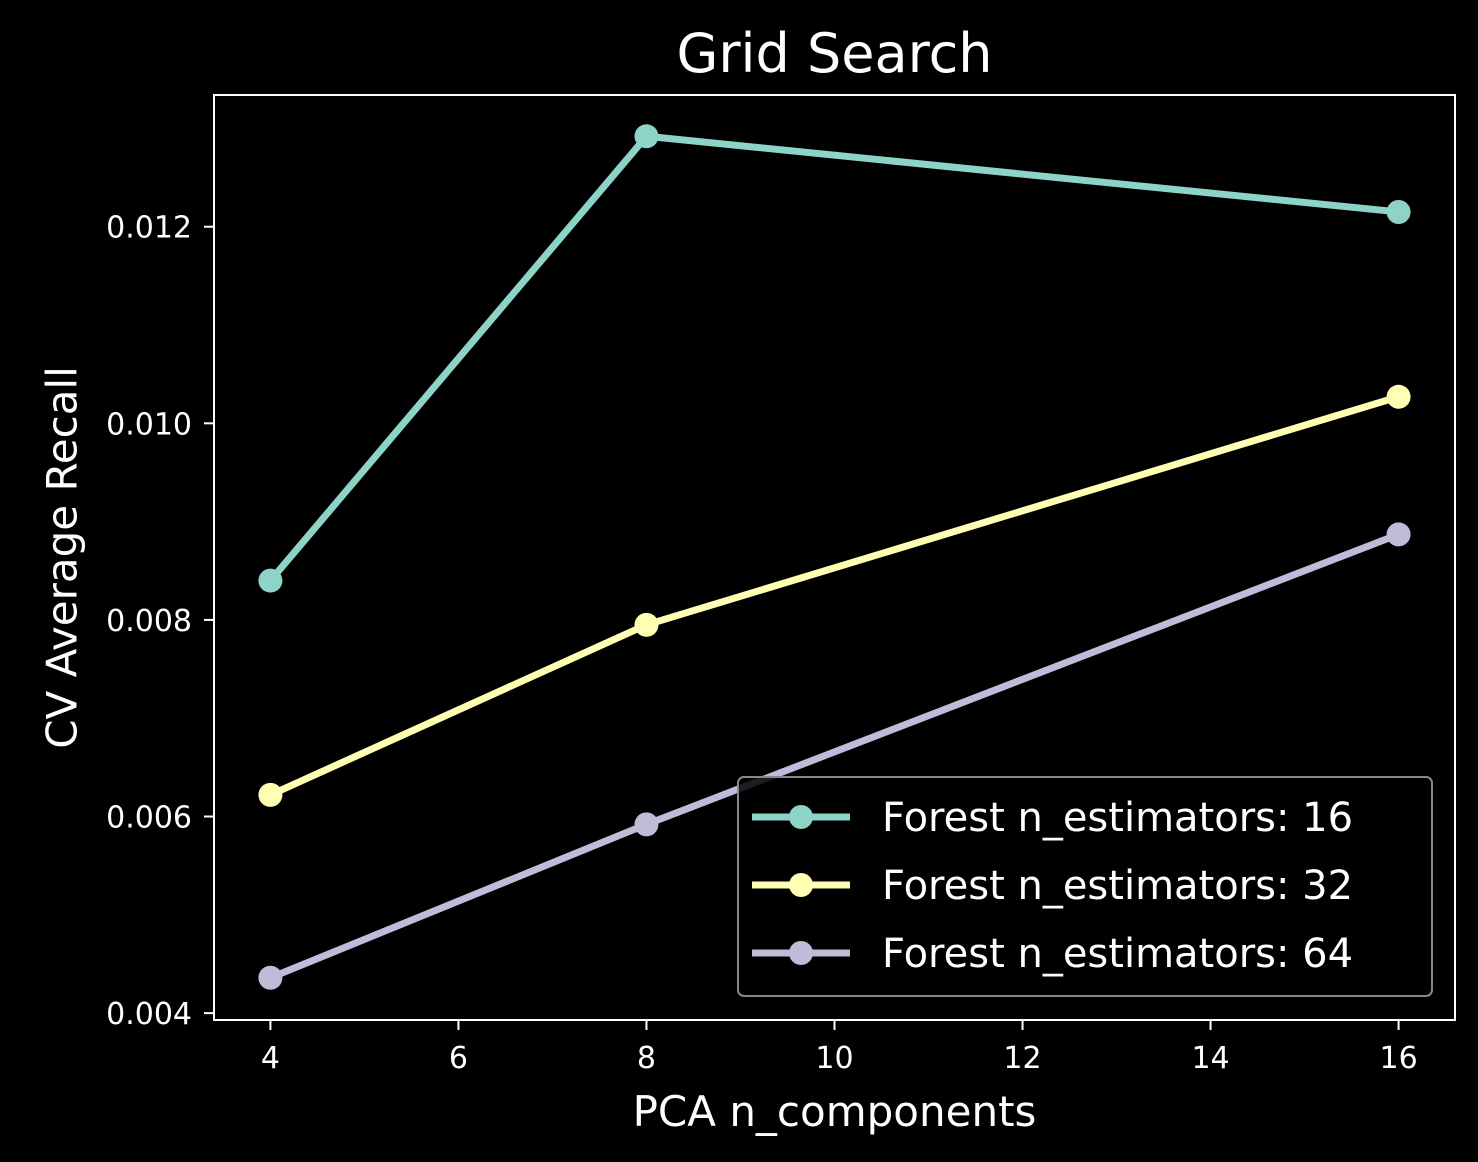  What do you see at coordinates (458, 1058) in the screenshot?
I see `x-tick-label: 6` at bounding box center [458, 1058].